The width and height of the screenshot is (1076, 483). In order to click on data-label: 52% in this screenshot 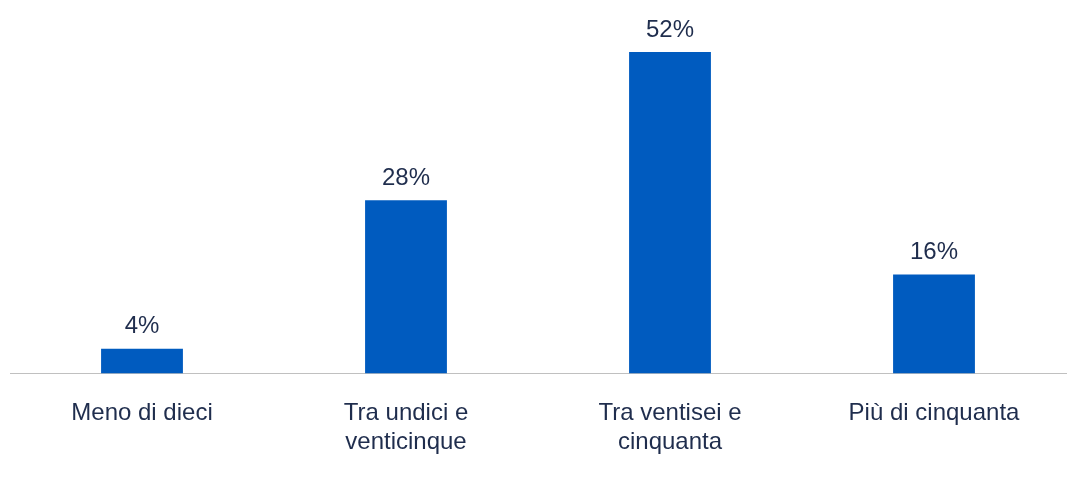, I will do `click(670, 28)`.